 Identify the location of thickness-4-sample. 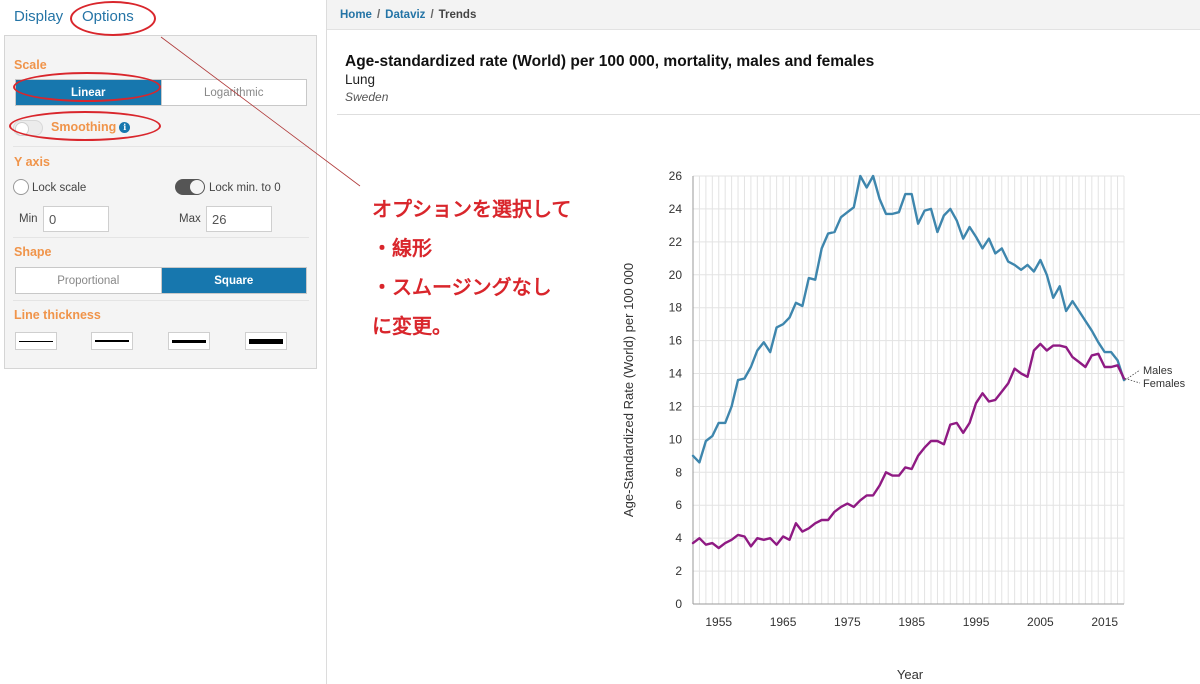
(266, 341).